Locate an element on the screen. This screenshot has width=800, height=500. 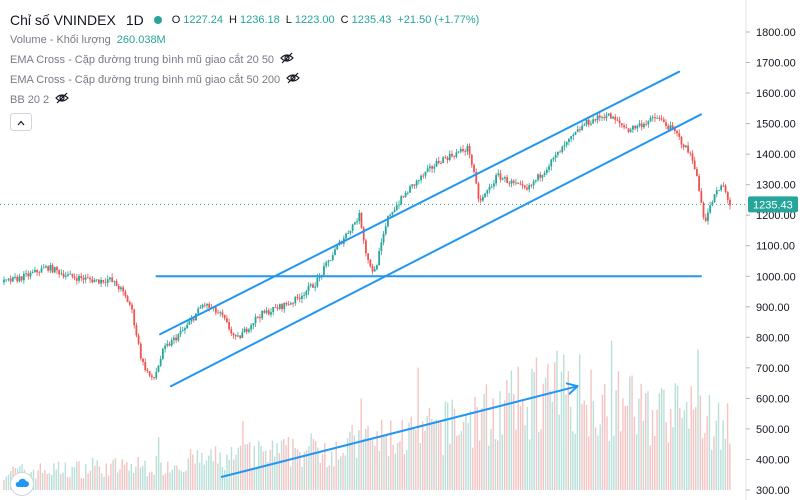
y-tick-label: 1400.00 is located at coordinates (776, 155).